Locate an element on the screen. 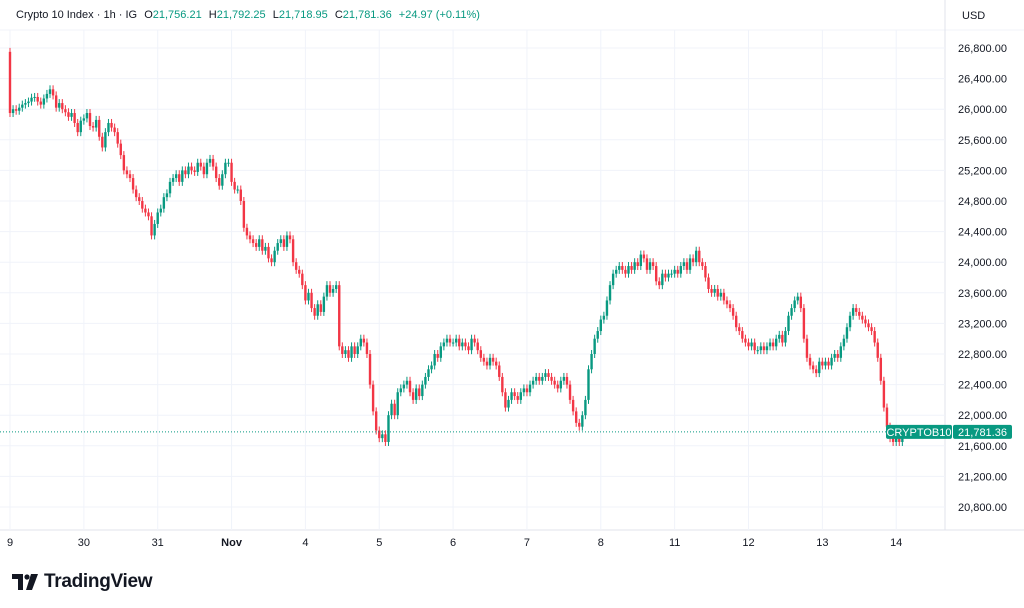  change-value: +24.97 (+0.11%) is located at coordinates (439, 15).